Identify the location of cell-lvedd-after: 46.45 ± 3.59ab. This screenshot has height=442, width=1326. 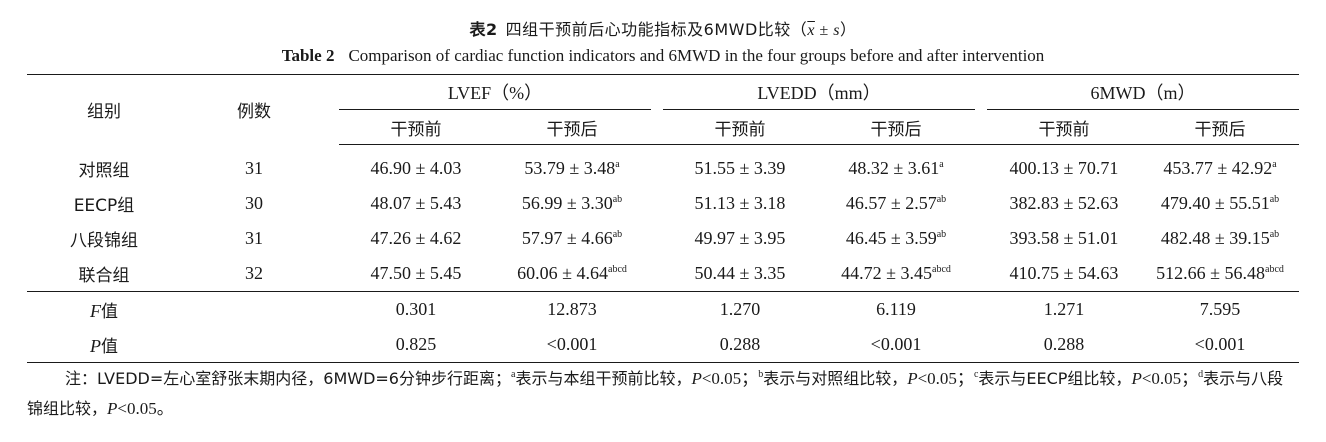
(896, 238).